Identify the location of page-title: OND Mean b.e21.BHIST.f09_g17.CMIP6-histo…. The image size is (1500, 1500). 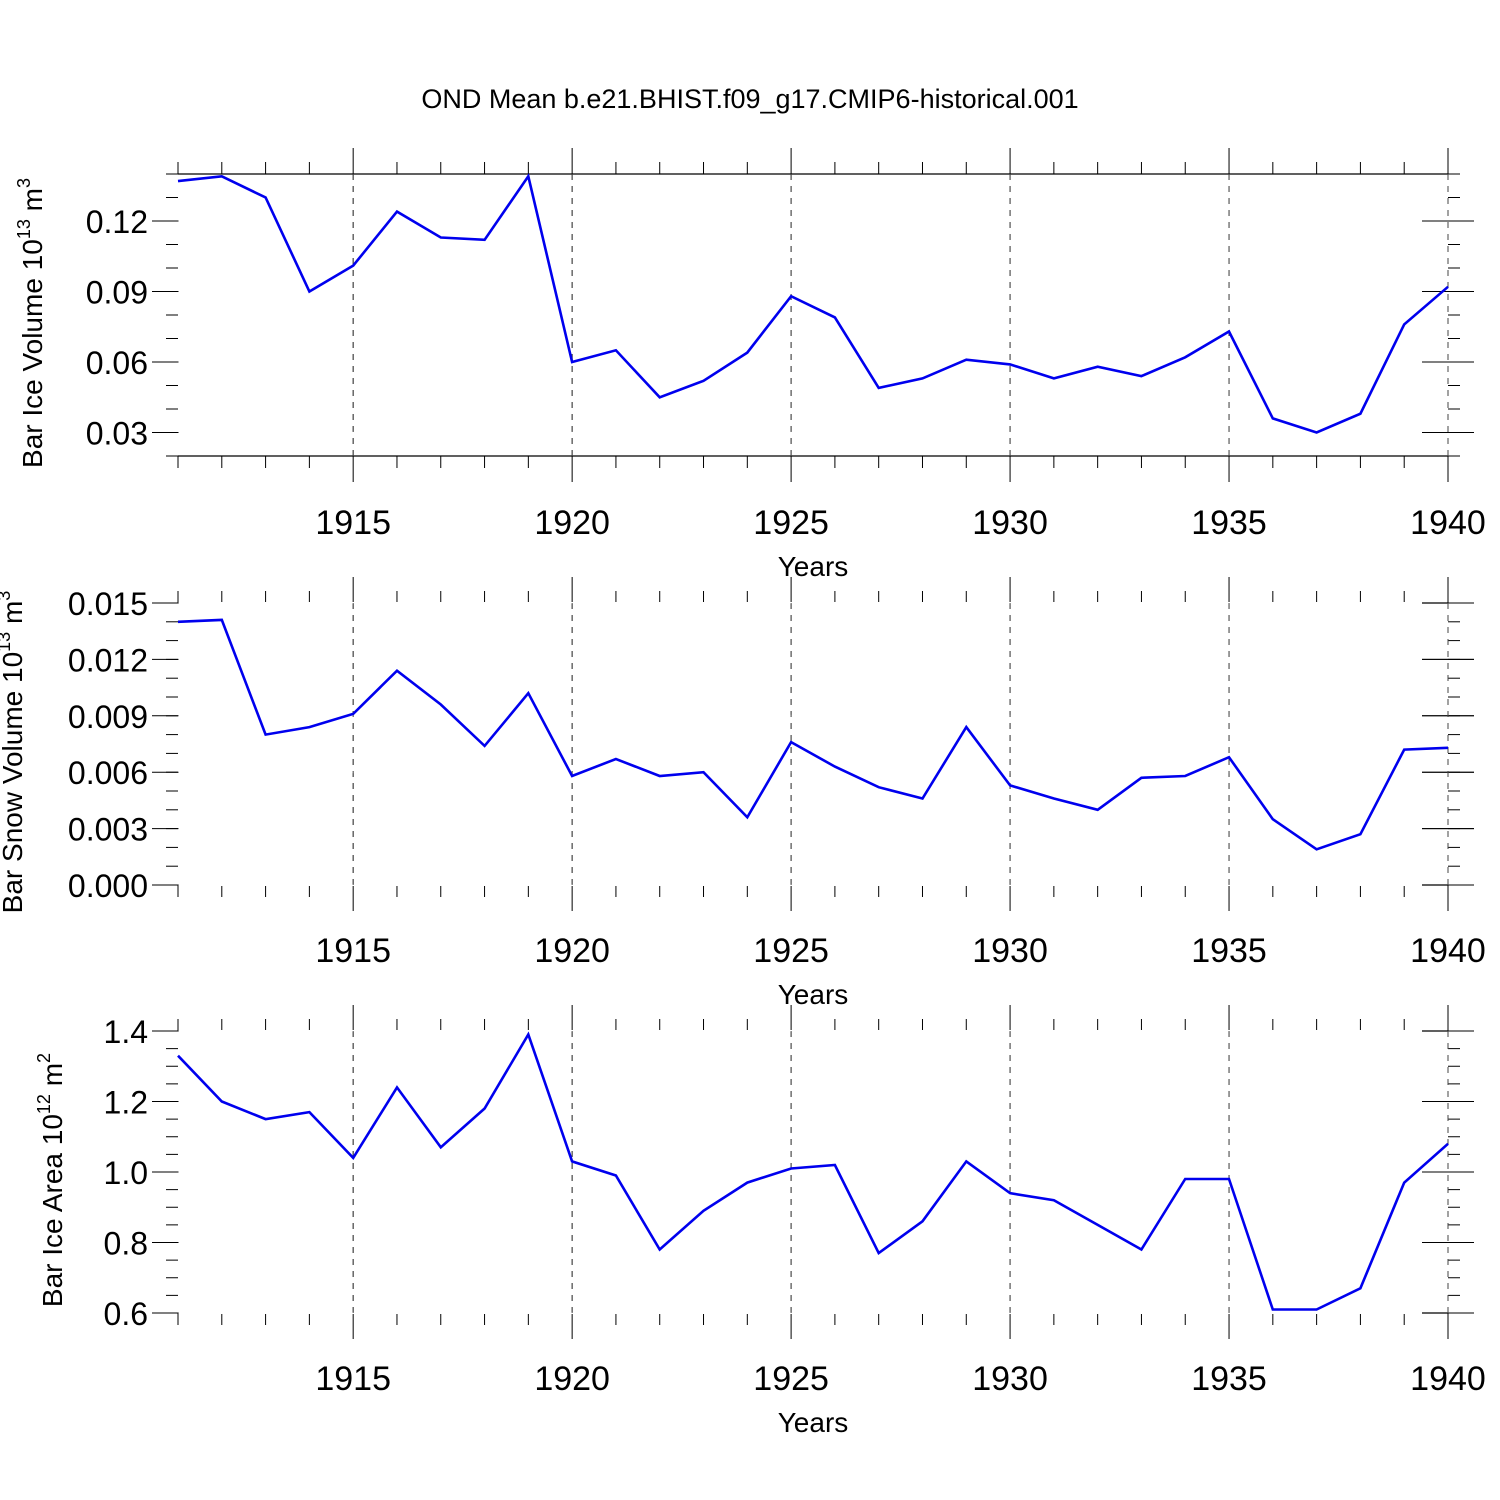
(750, 99).